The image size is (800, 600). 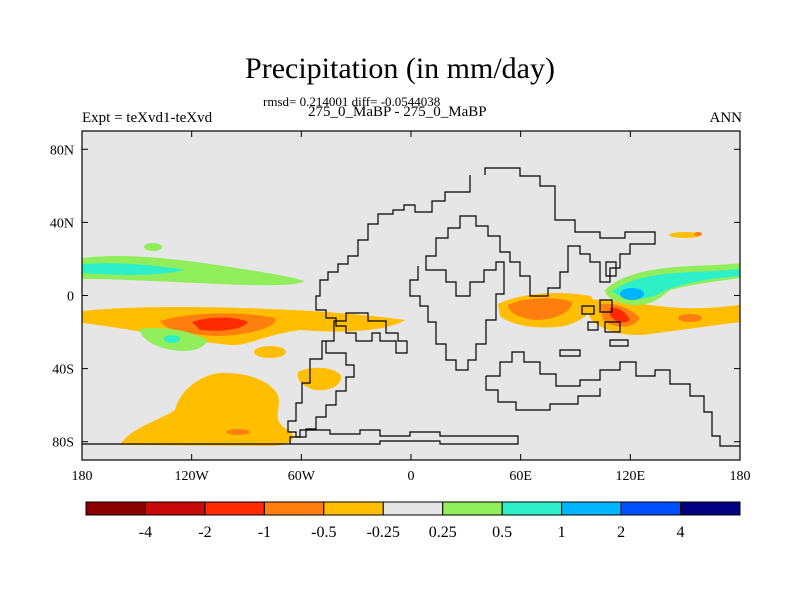 What do you see at coordinates (520, 476) in the screenshot?
I see `x-tick-label: 60E` at bounding box center [520, 476].